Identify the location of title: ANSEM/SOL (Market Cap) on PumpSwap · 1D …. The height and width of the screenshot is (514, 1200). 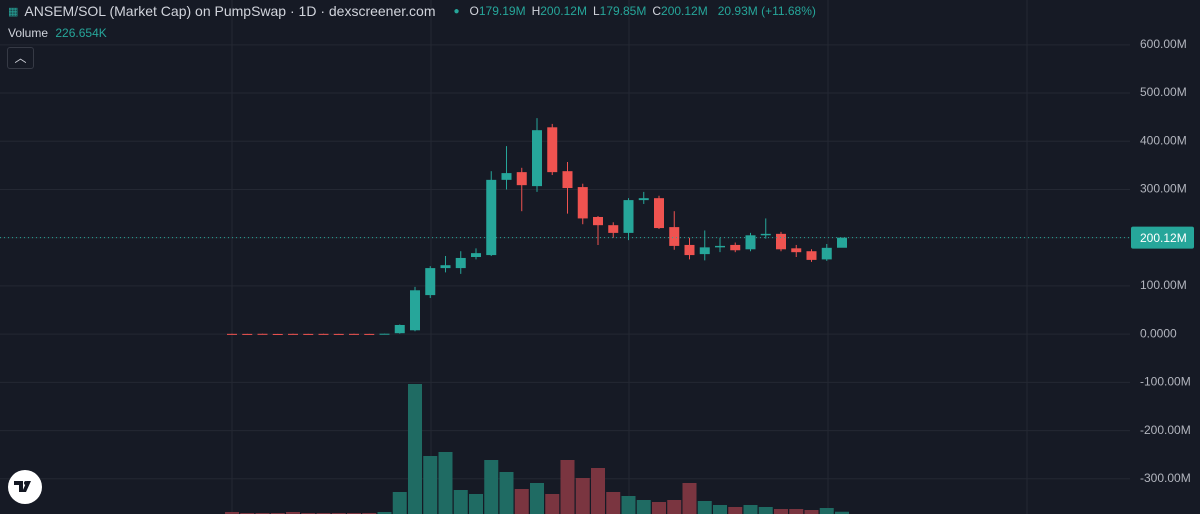
(230, 11).